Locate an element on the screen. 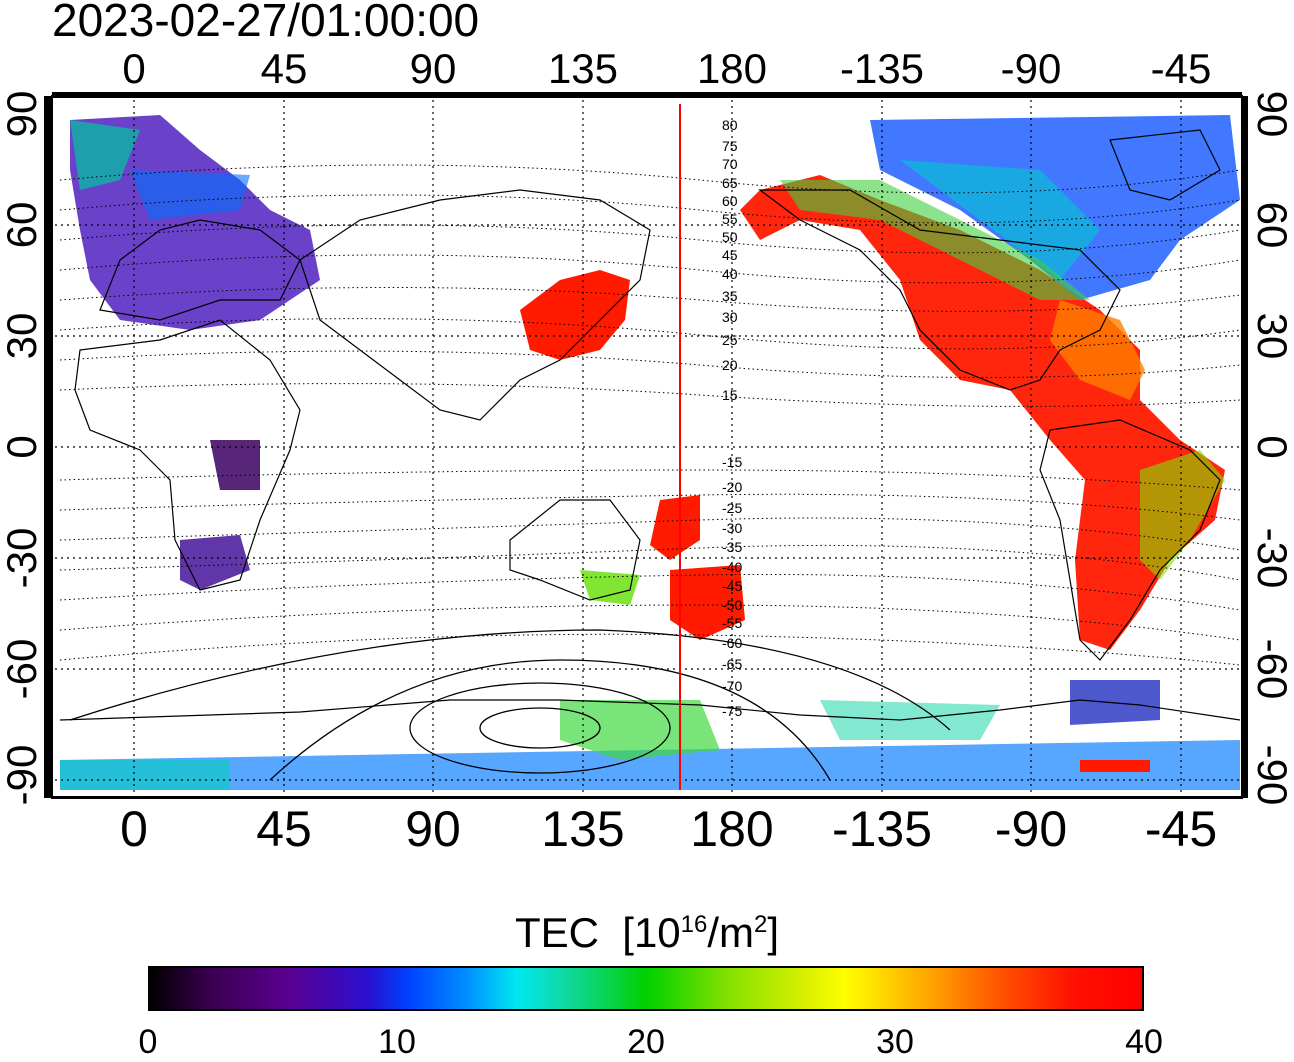 Image resolution: width=1294 pixels, height=1062 pixels. right-latitude-labels: 90 60 30 0 -30 -60 -90 is located at coordinates (1271, 448).